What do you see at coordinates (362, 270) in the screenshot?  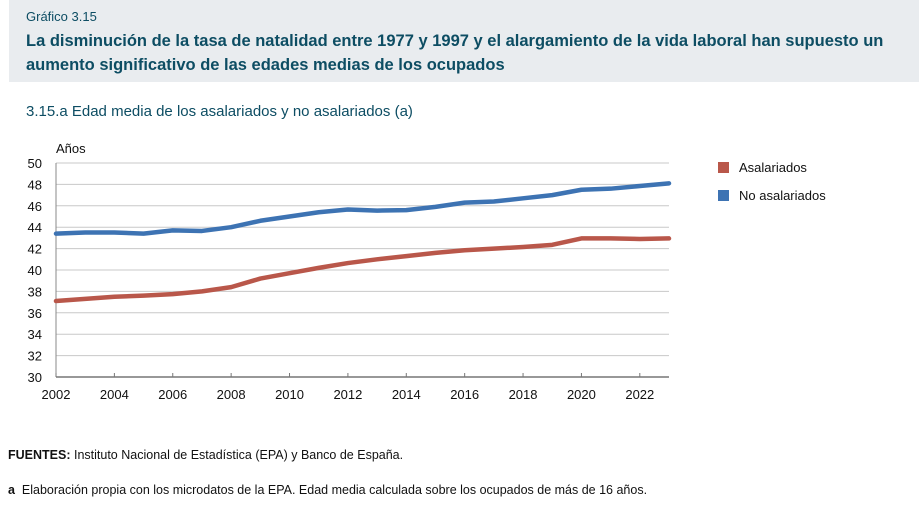 I see `series-line-asalariados` at bounding box center [362, 270].